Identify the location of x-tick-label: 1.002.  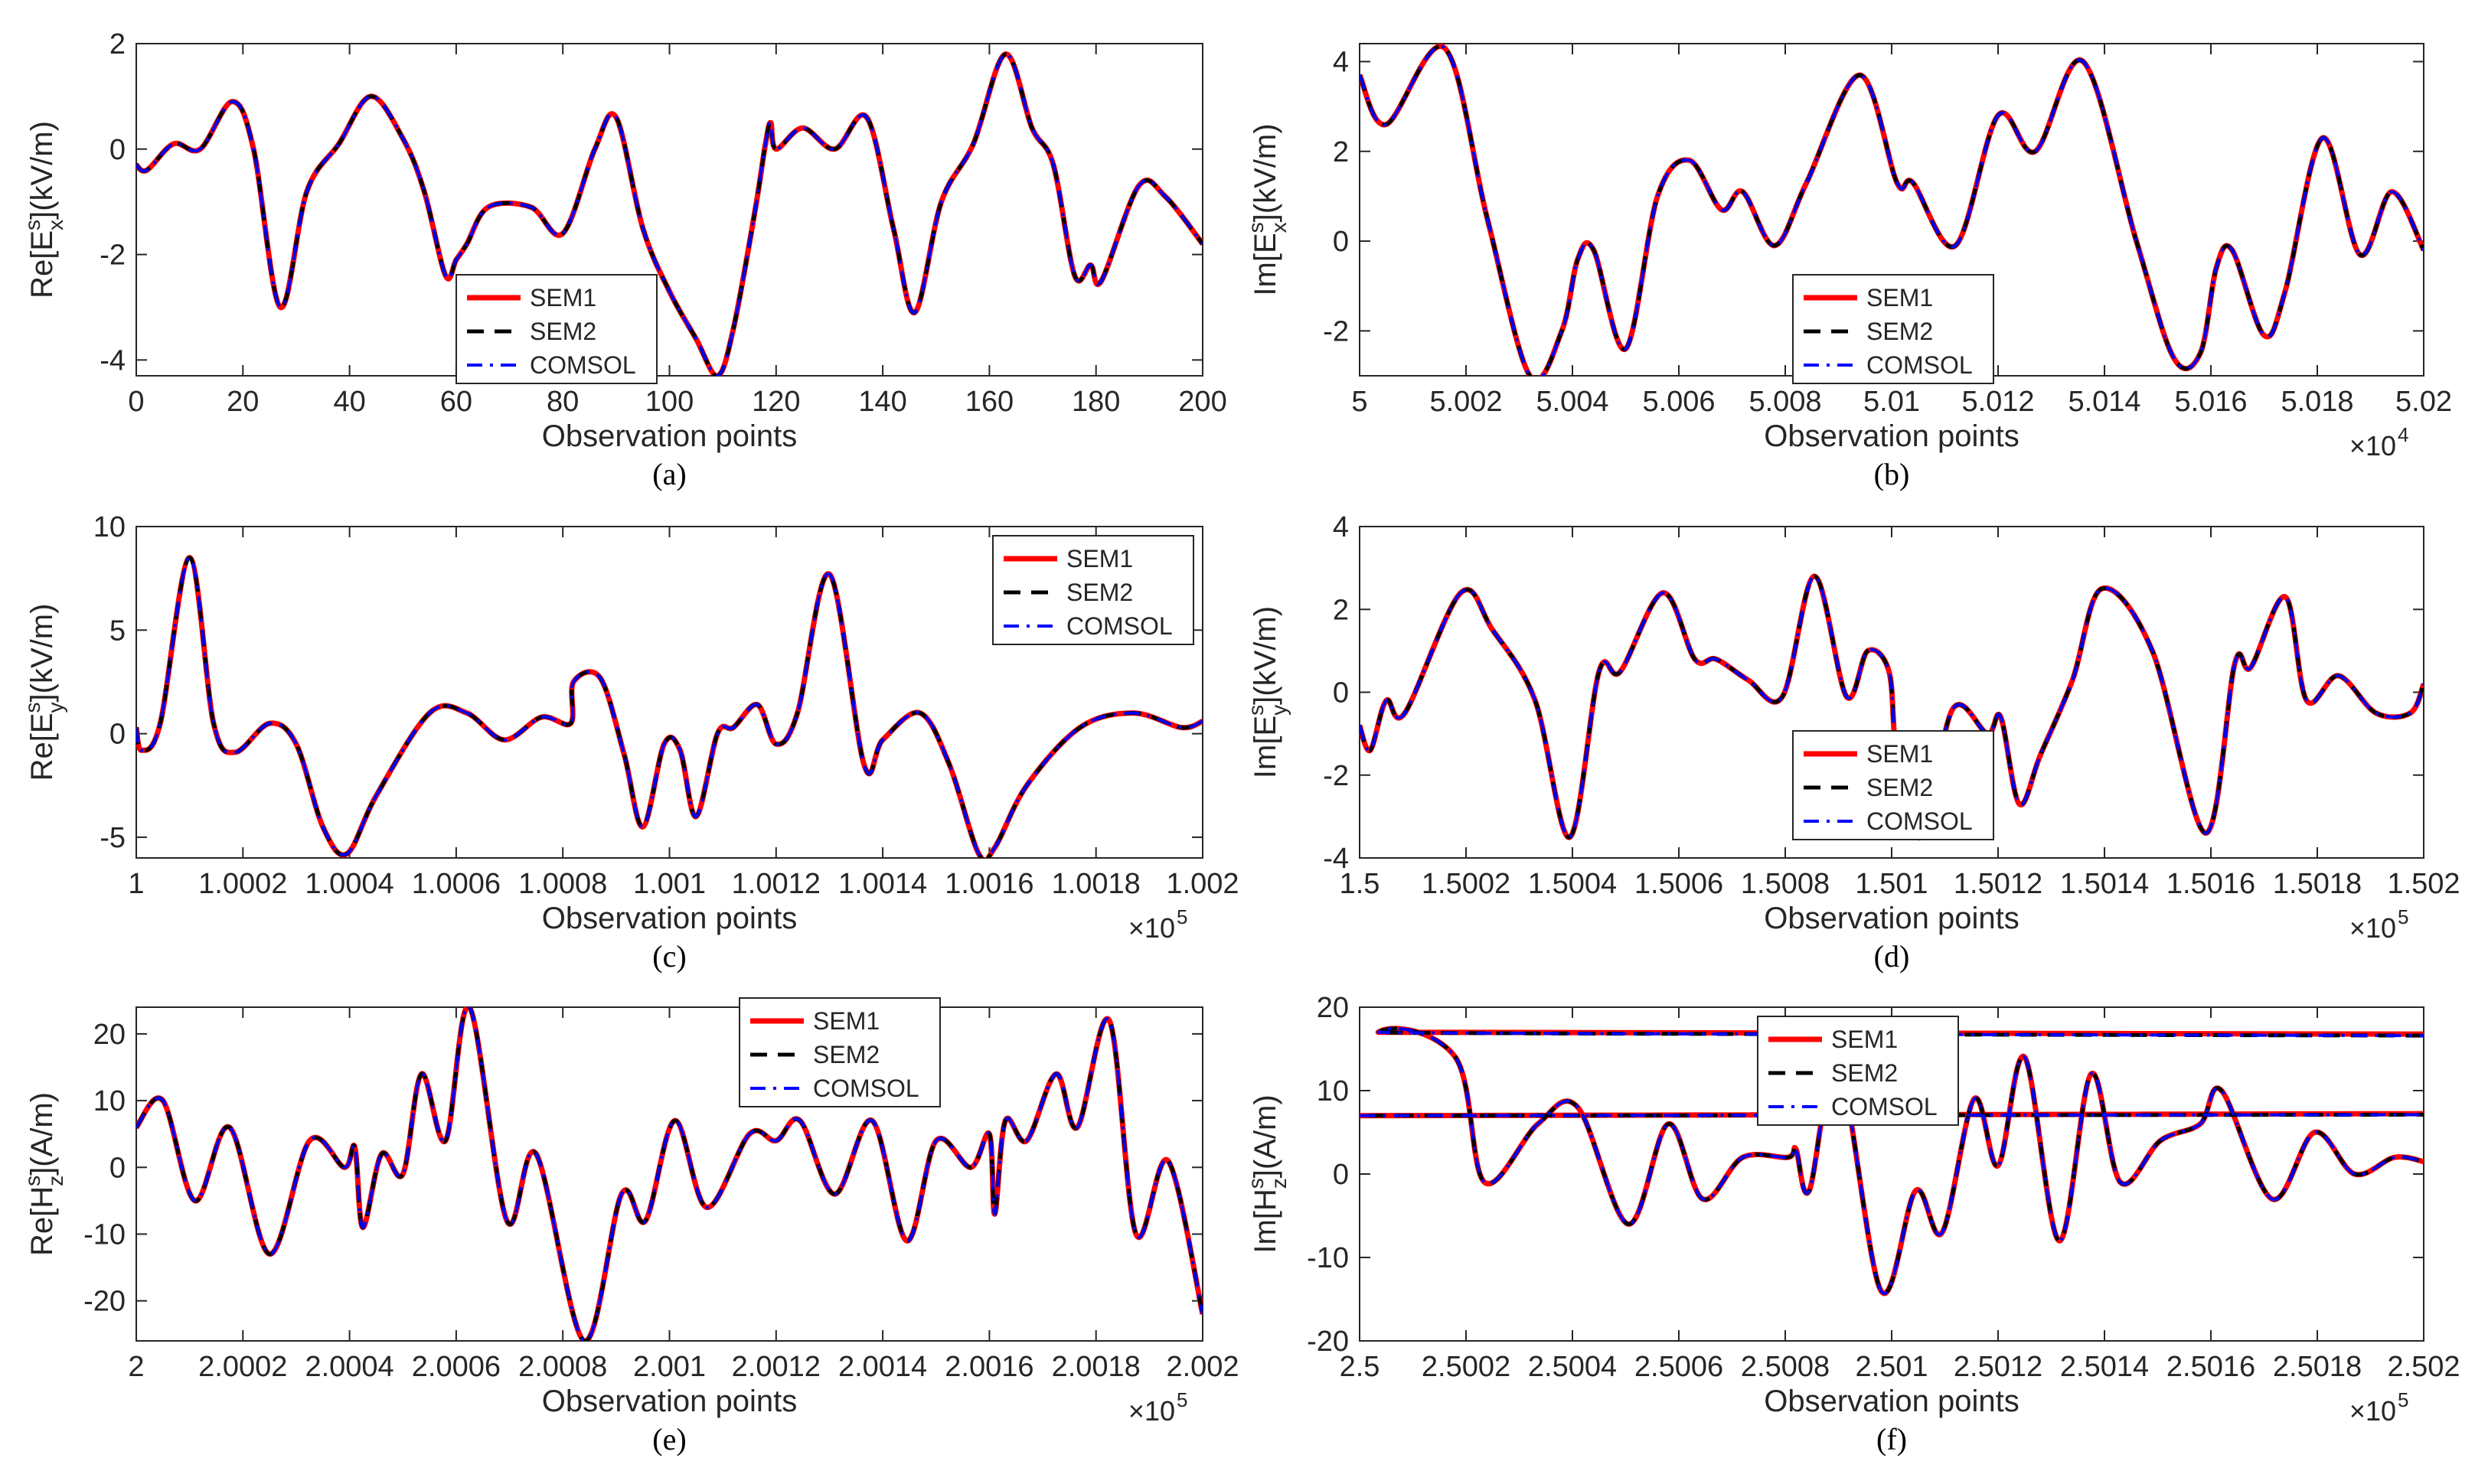
(1202, 884).